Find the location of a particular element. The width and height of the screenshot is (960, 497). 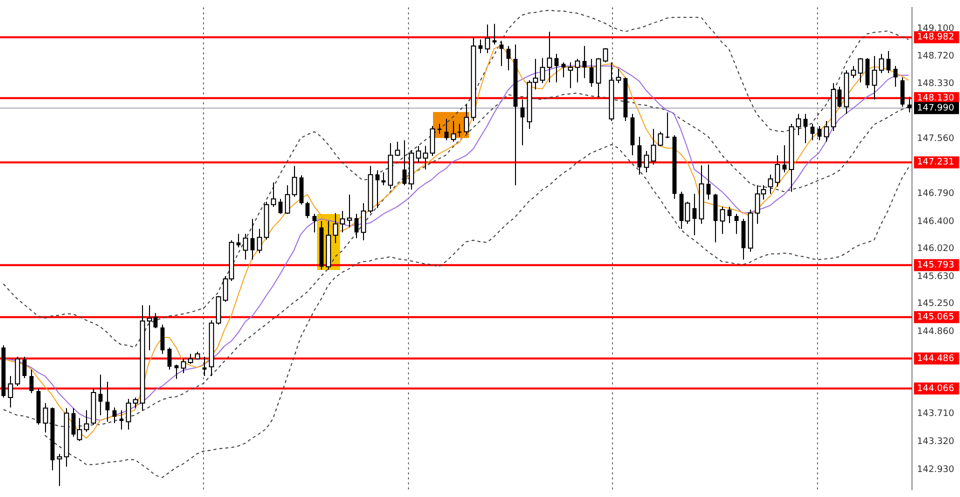

ref-line-label: 144.486 is located at coordinates (935, 359).